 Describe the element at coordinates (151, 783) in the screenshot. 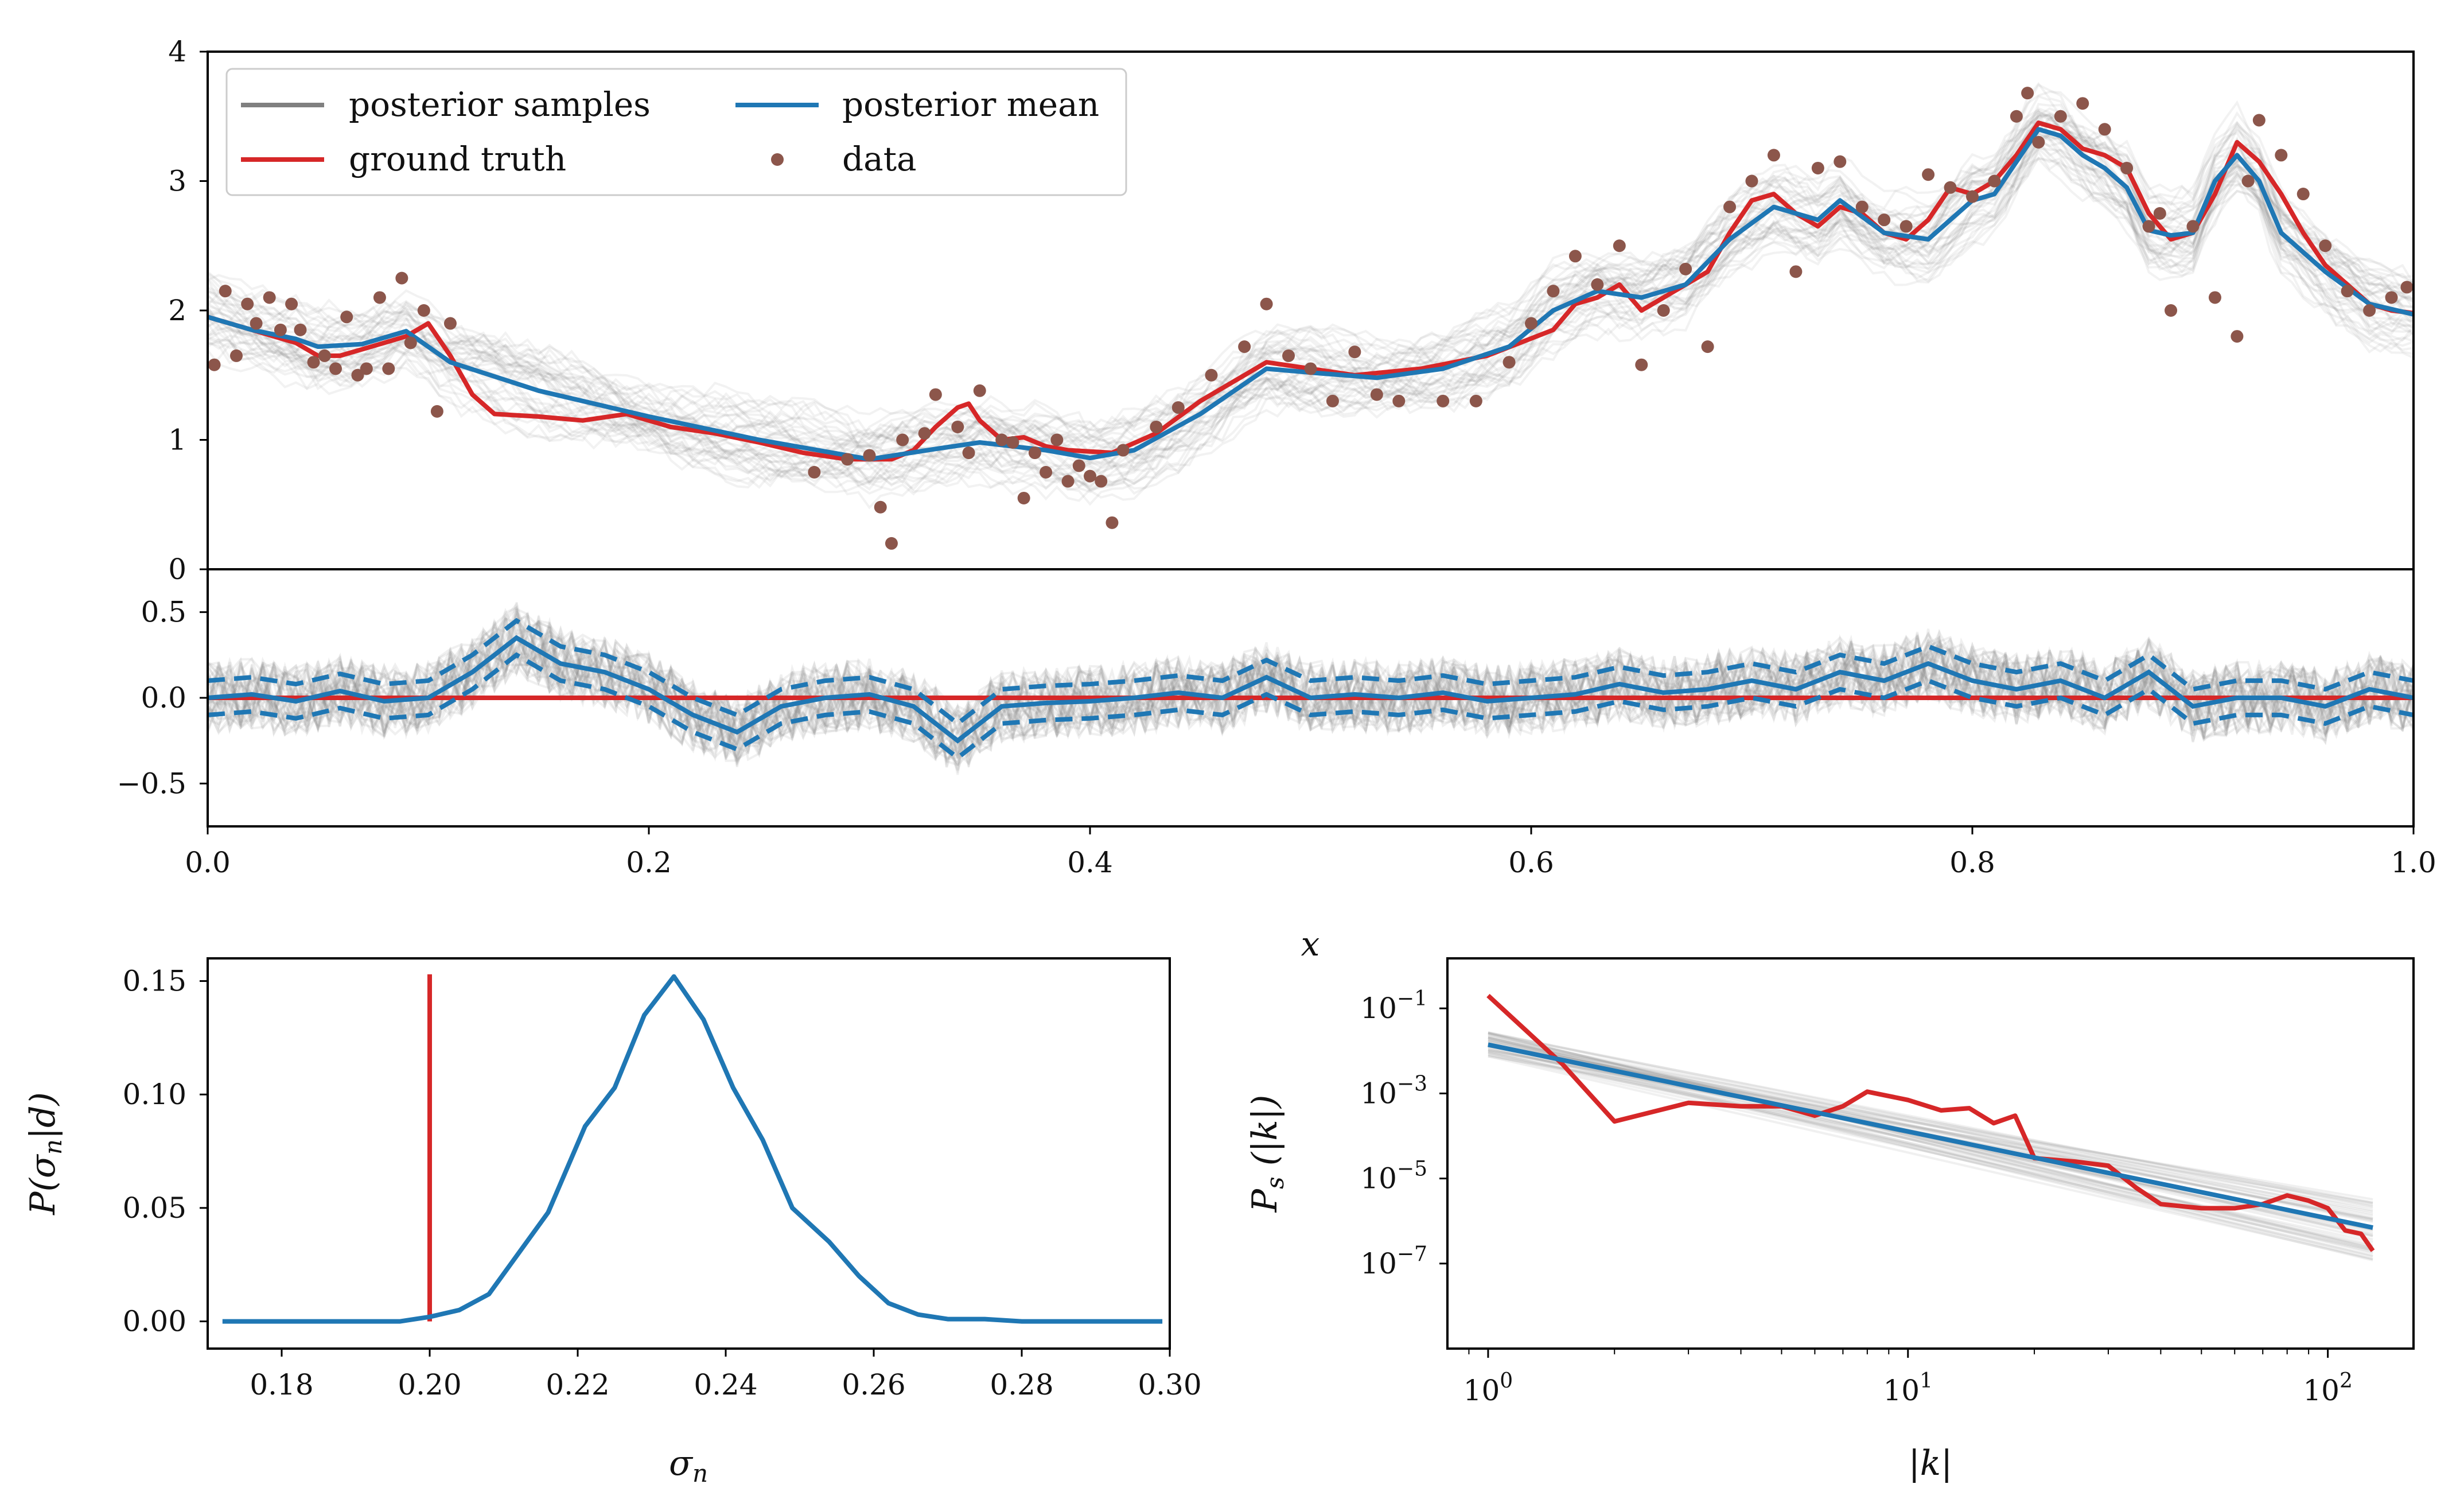

I see `residual-y-tick-label: −0.5` at that location.